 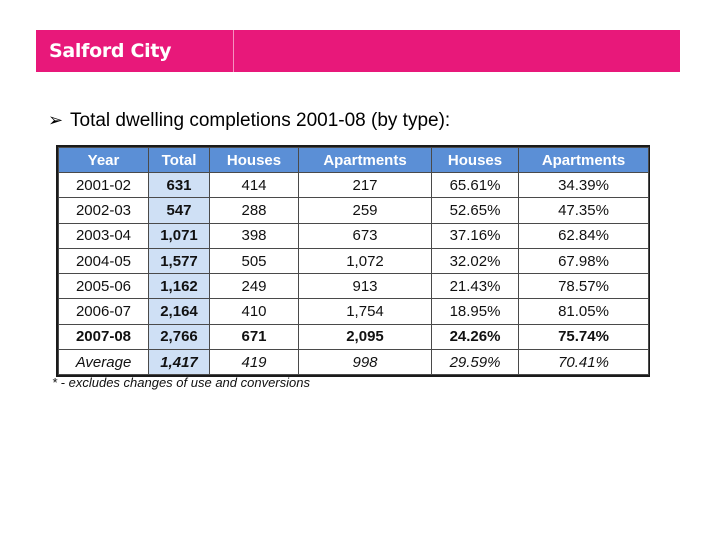 I want to click on table-row: 2006-07 2,164 410 1,754 18.95% 81.05%, so click(x=353, y=311).